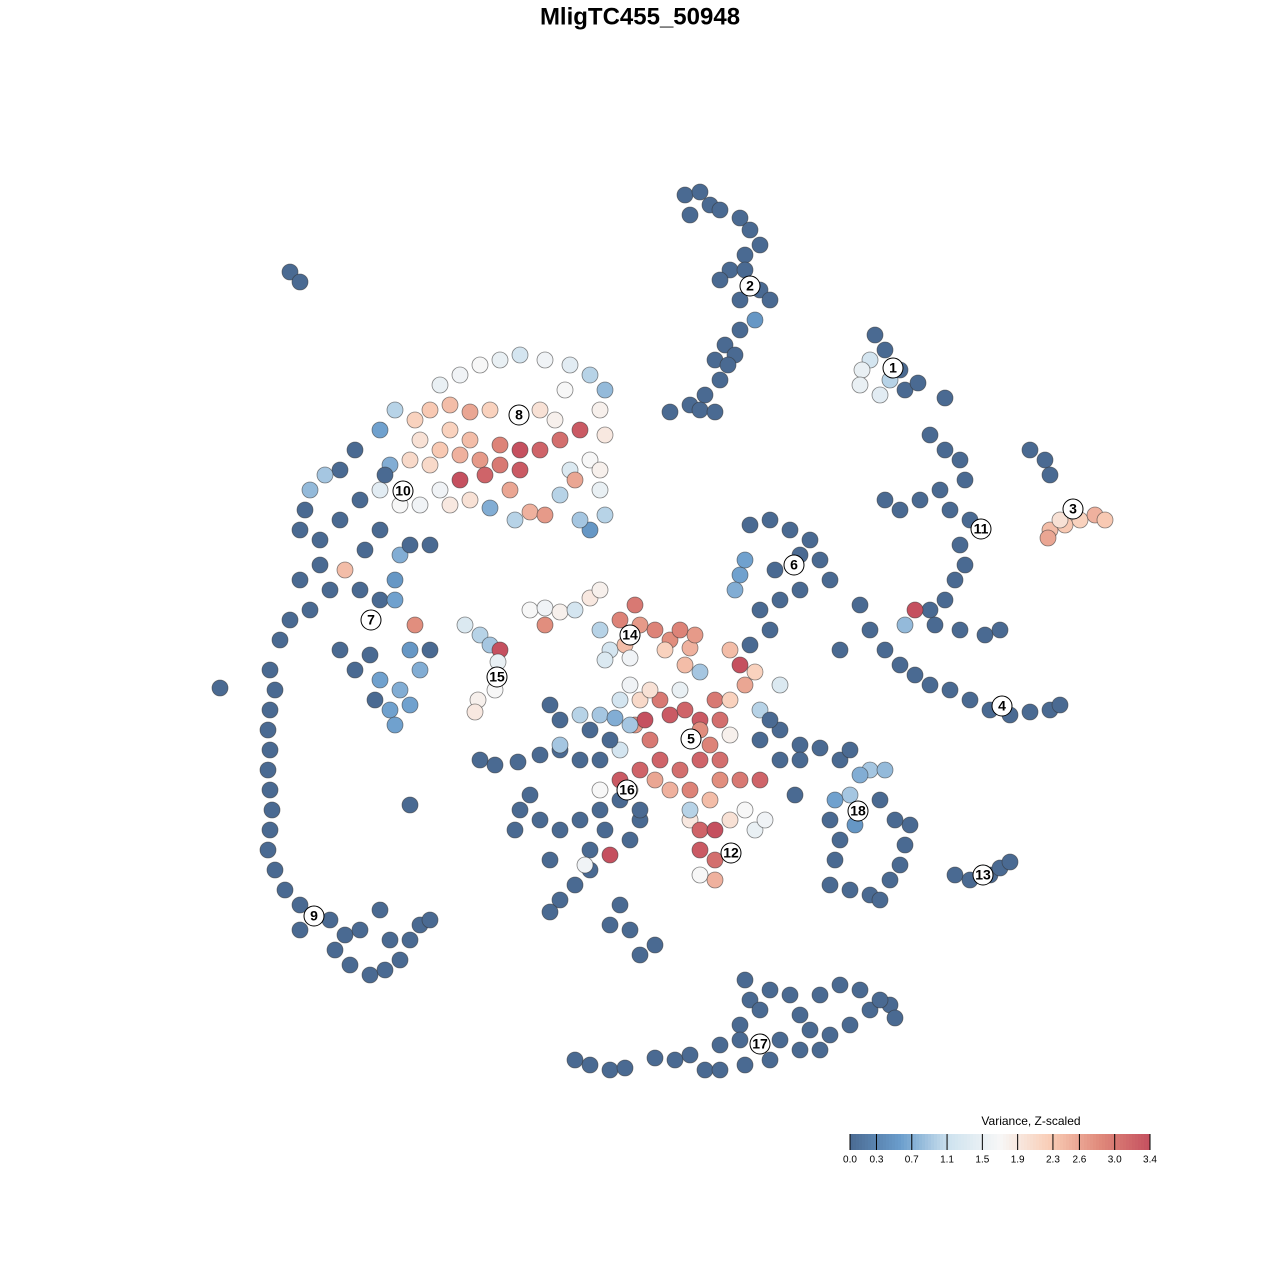 The height and width of the screenshot is (1285, 1280). Describe the element at coordinates (627, 790) in the screenshot. I see `cluster-label: 16` at that location.